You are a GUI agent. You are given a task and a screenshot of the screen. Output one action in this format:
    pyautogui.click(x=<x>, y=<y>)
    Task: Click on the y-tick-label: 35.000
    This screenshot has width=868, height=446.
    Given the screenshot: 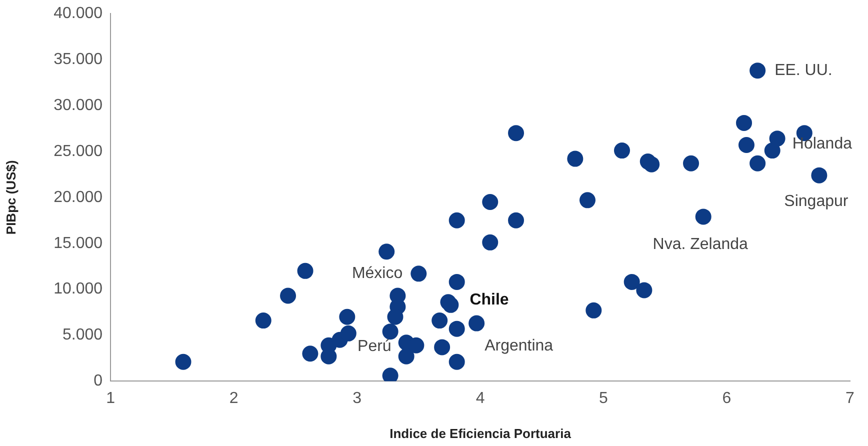 What is the action you would take?
    pyautogui.click(x=78, y=59)
    